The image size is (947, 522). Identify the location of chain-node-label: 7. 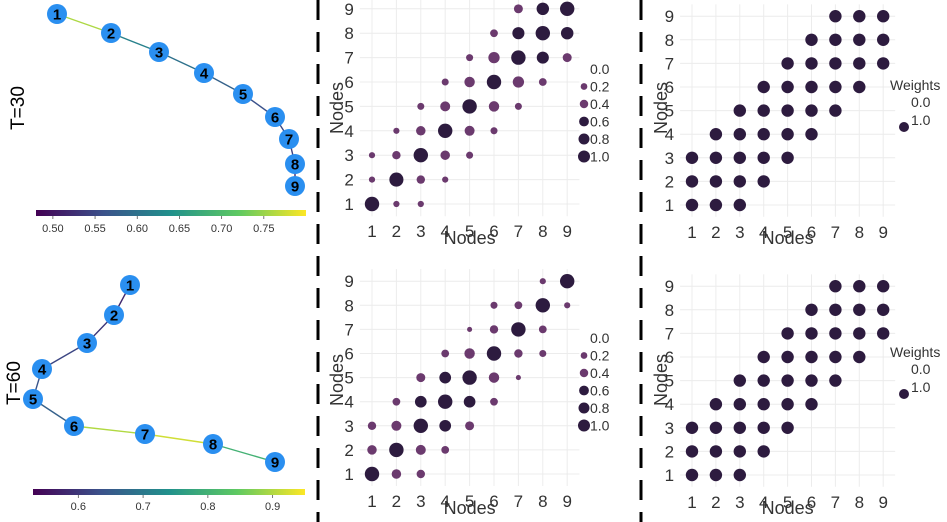
(145, 435).